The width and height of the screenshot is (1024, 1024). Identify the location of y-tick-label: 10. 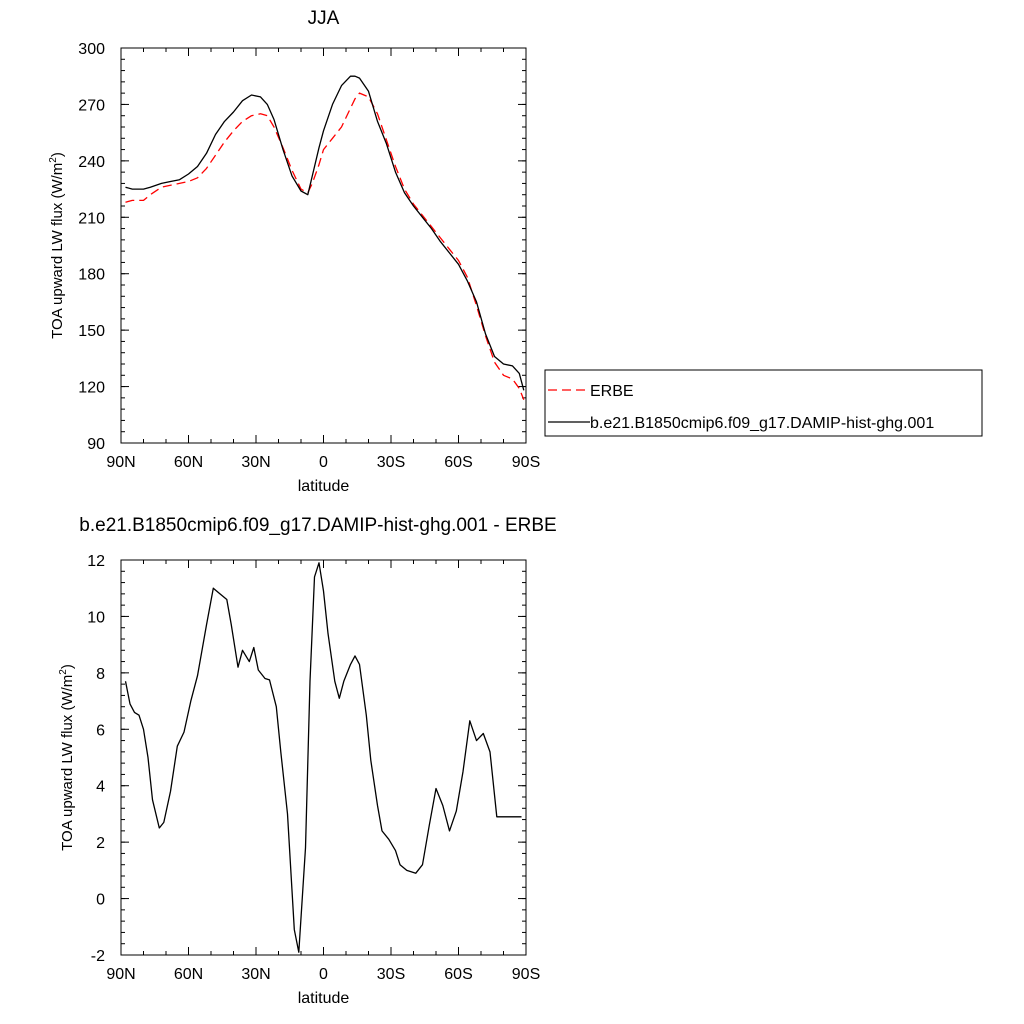
(96, 617).